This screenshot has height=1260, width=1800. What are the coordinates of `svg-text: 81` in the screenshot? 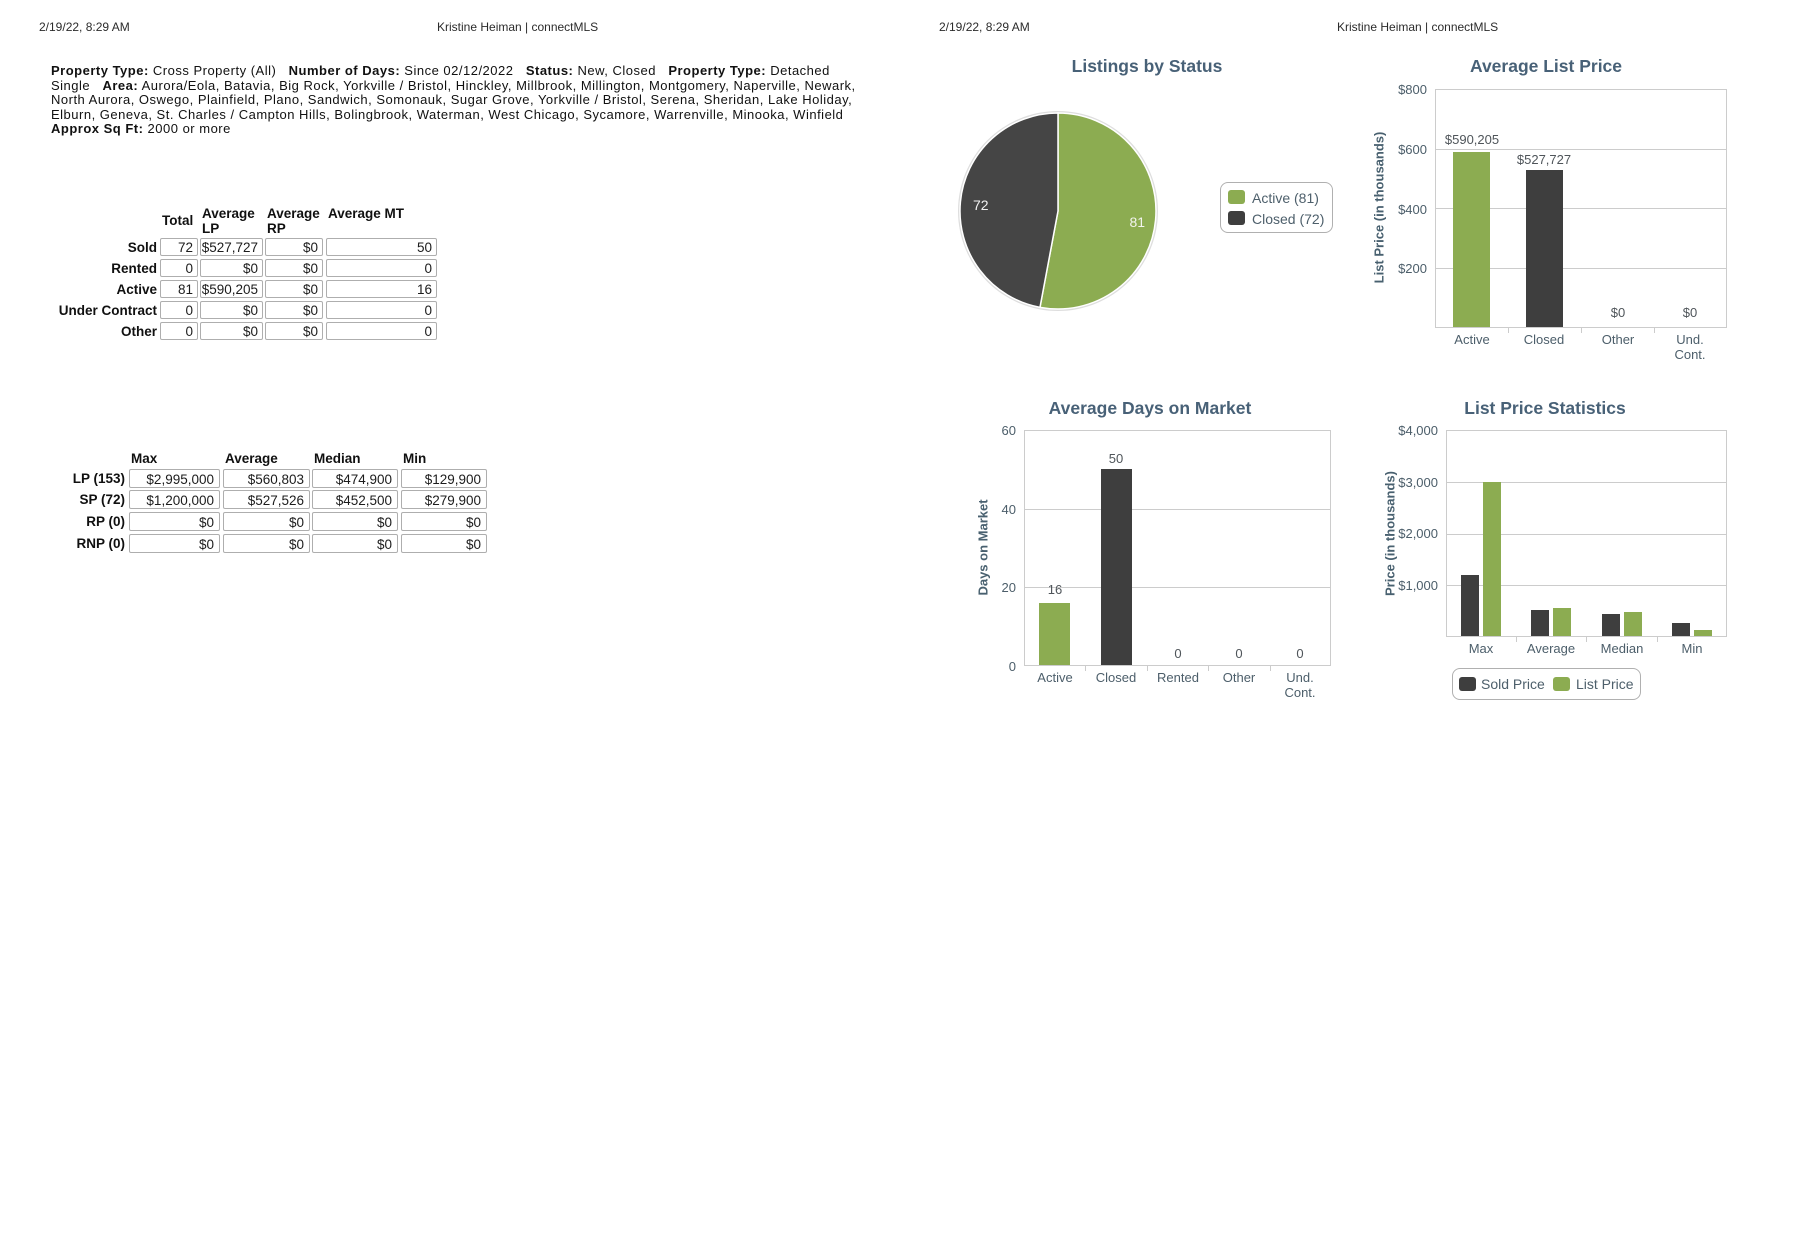 It's located at (1138, 222).